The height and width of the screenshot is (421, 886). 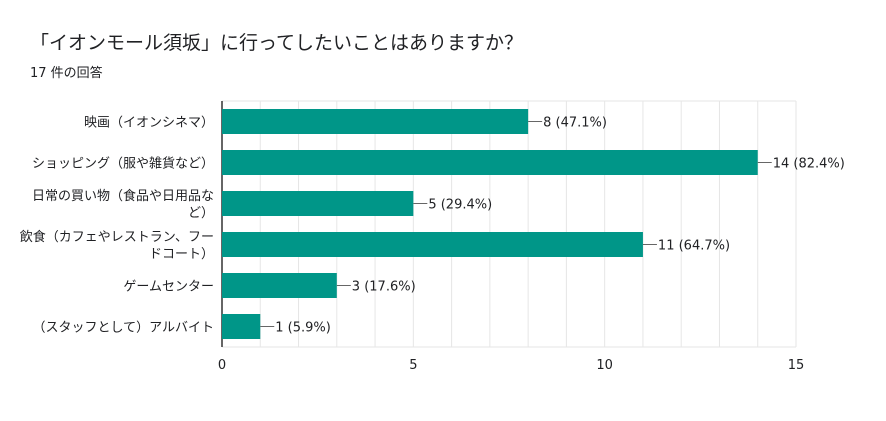 I want to click on x-tick-label: 0, so click(x=222, y=365).